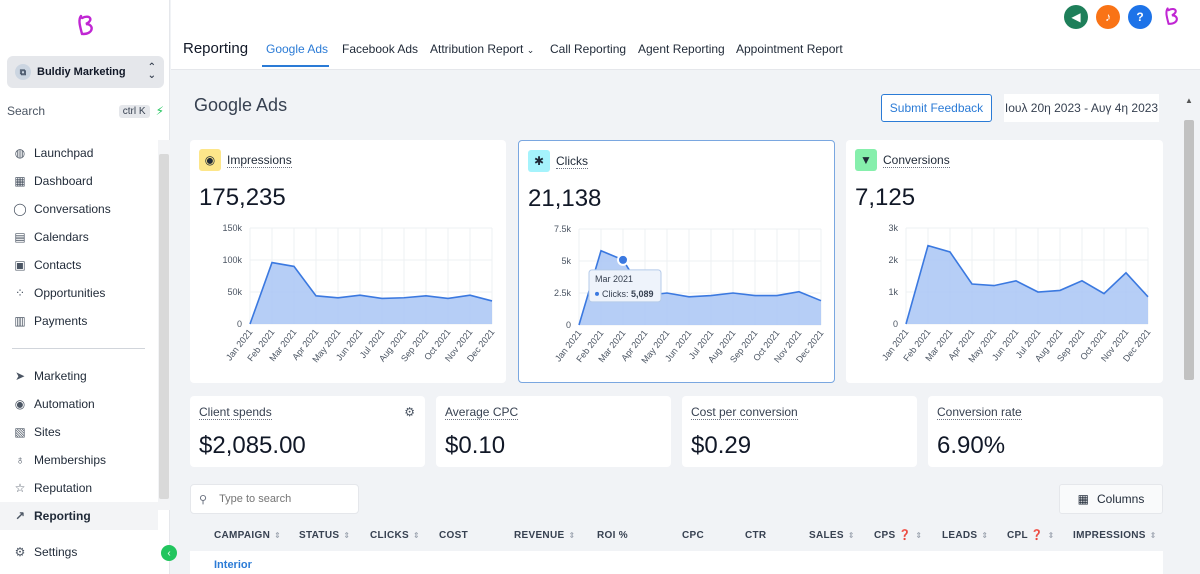 This screenshot has height=574, width=1200. What do you see at coordinates (279, 499) in the screenshot?
I see `table-search-input` at bounding box center [279, 499].